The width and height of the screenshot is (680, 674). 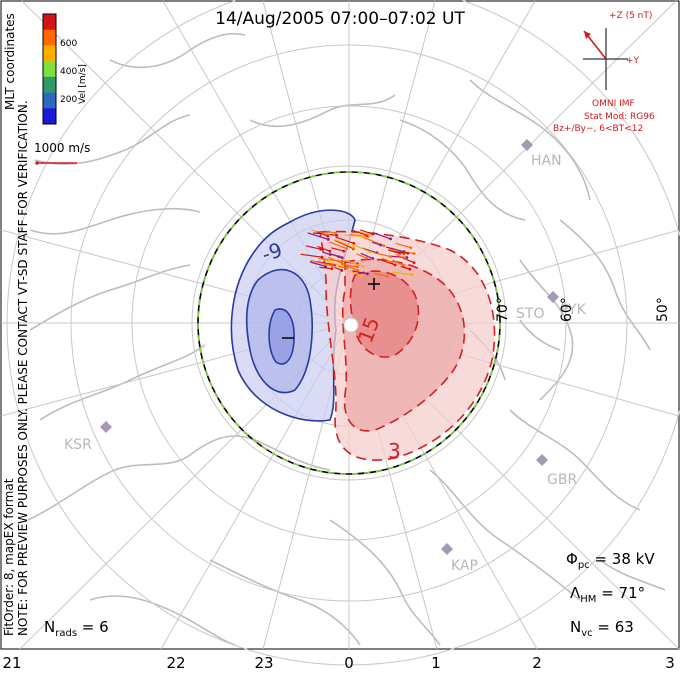 I want to click on nvc-stat: Nvc = 63, so click(x=602, y=628).